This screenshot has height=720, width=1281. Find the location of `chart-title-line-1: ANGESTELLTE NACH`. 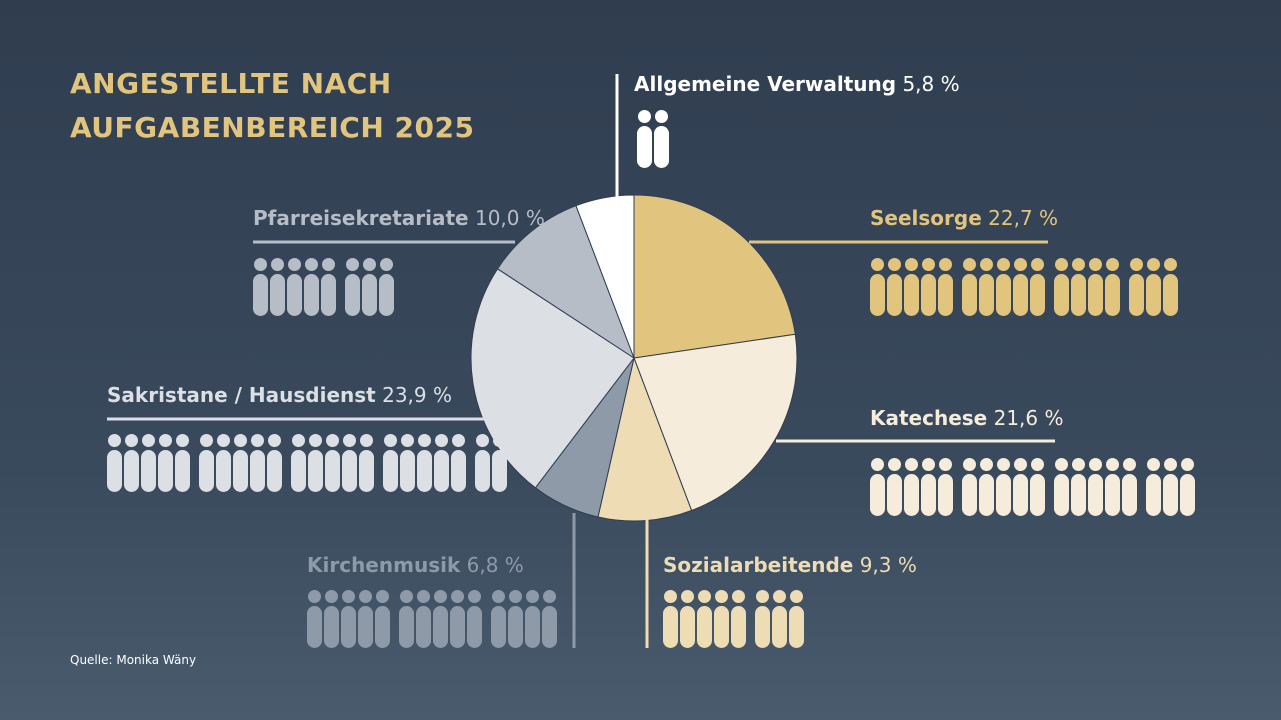

chart-title-line-1: ANGESTELLTE NACH is located at coordinates (231, 83).